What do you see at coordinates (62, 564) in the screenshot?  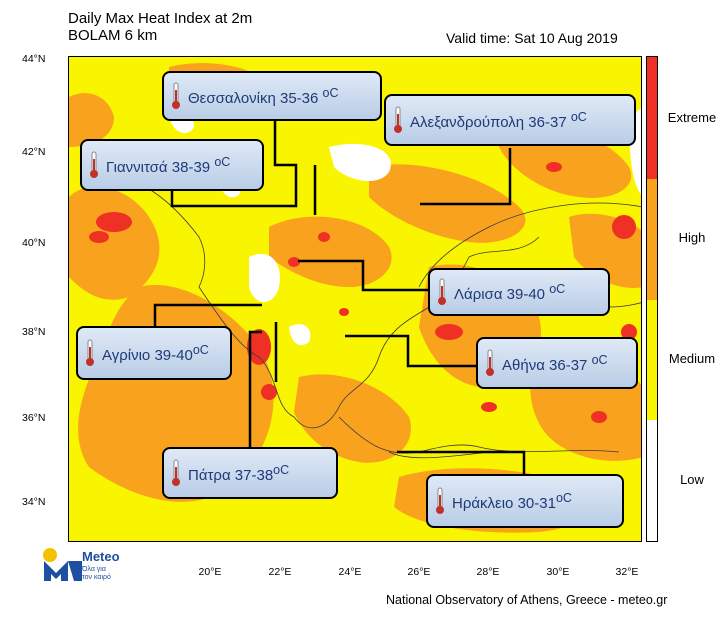 I see `meteo-logo-mark` at bounding box center [62, 564].